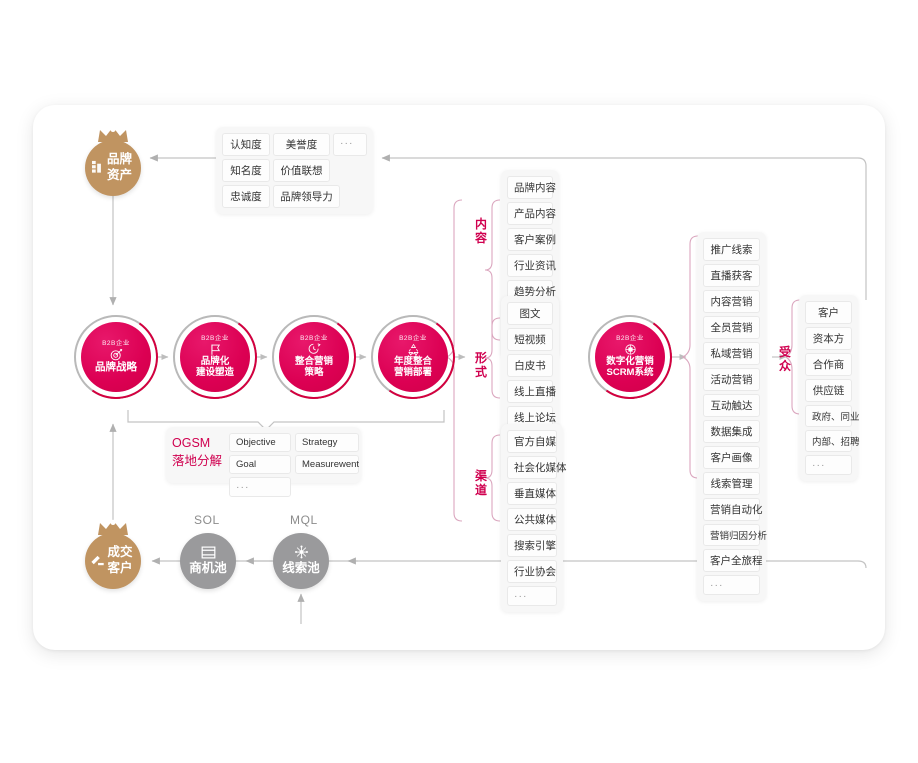 This screenshot has width=918, height=763. Describe the element at coordinates (260, 464) in the screenshot. I see `ogsm-cell: Goal` at that location.